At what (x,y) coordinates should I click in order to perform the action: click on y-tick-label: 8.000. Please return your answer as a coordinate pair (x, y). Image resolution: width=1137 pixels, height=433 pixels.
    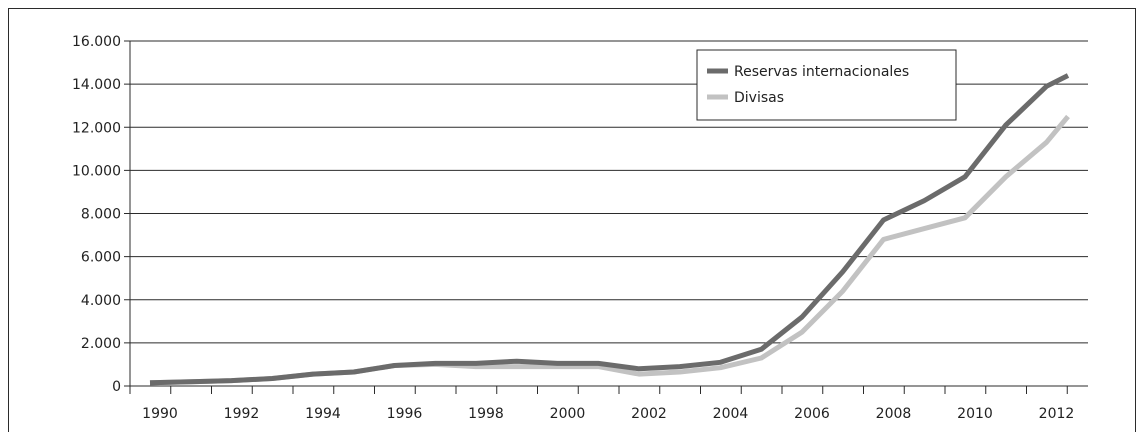
    Looking at the image, I should click on (101, 215).